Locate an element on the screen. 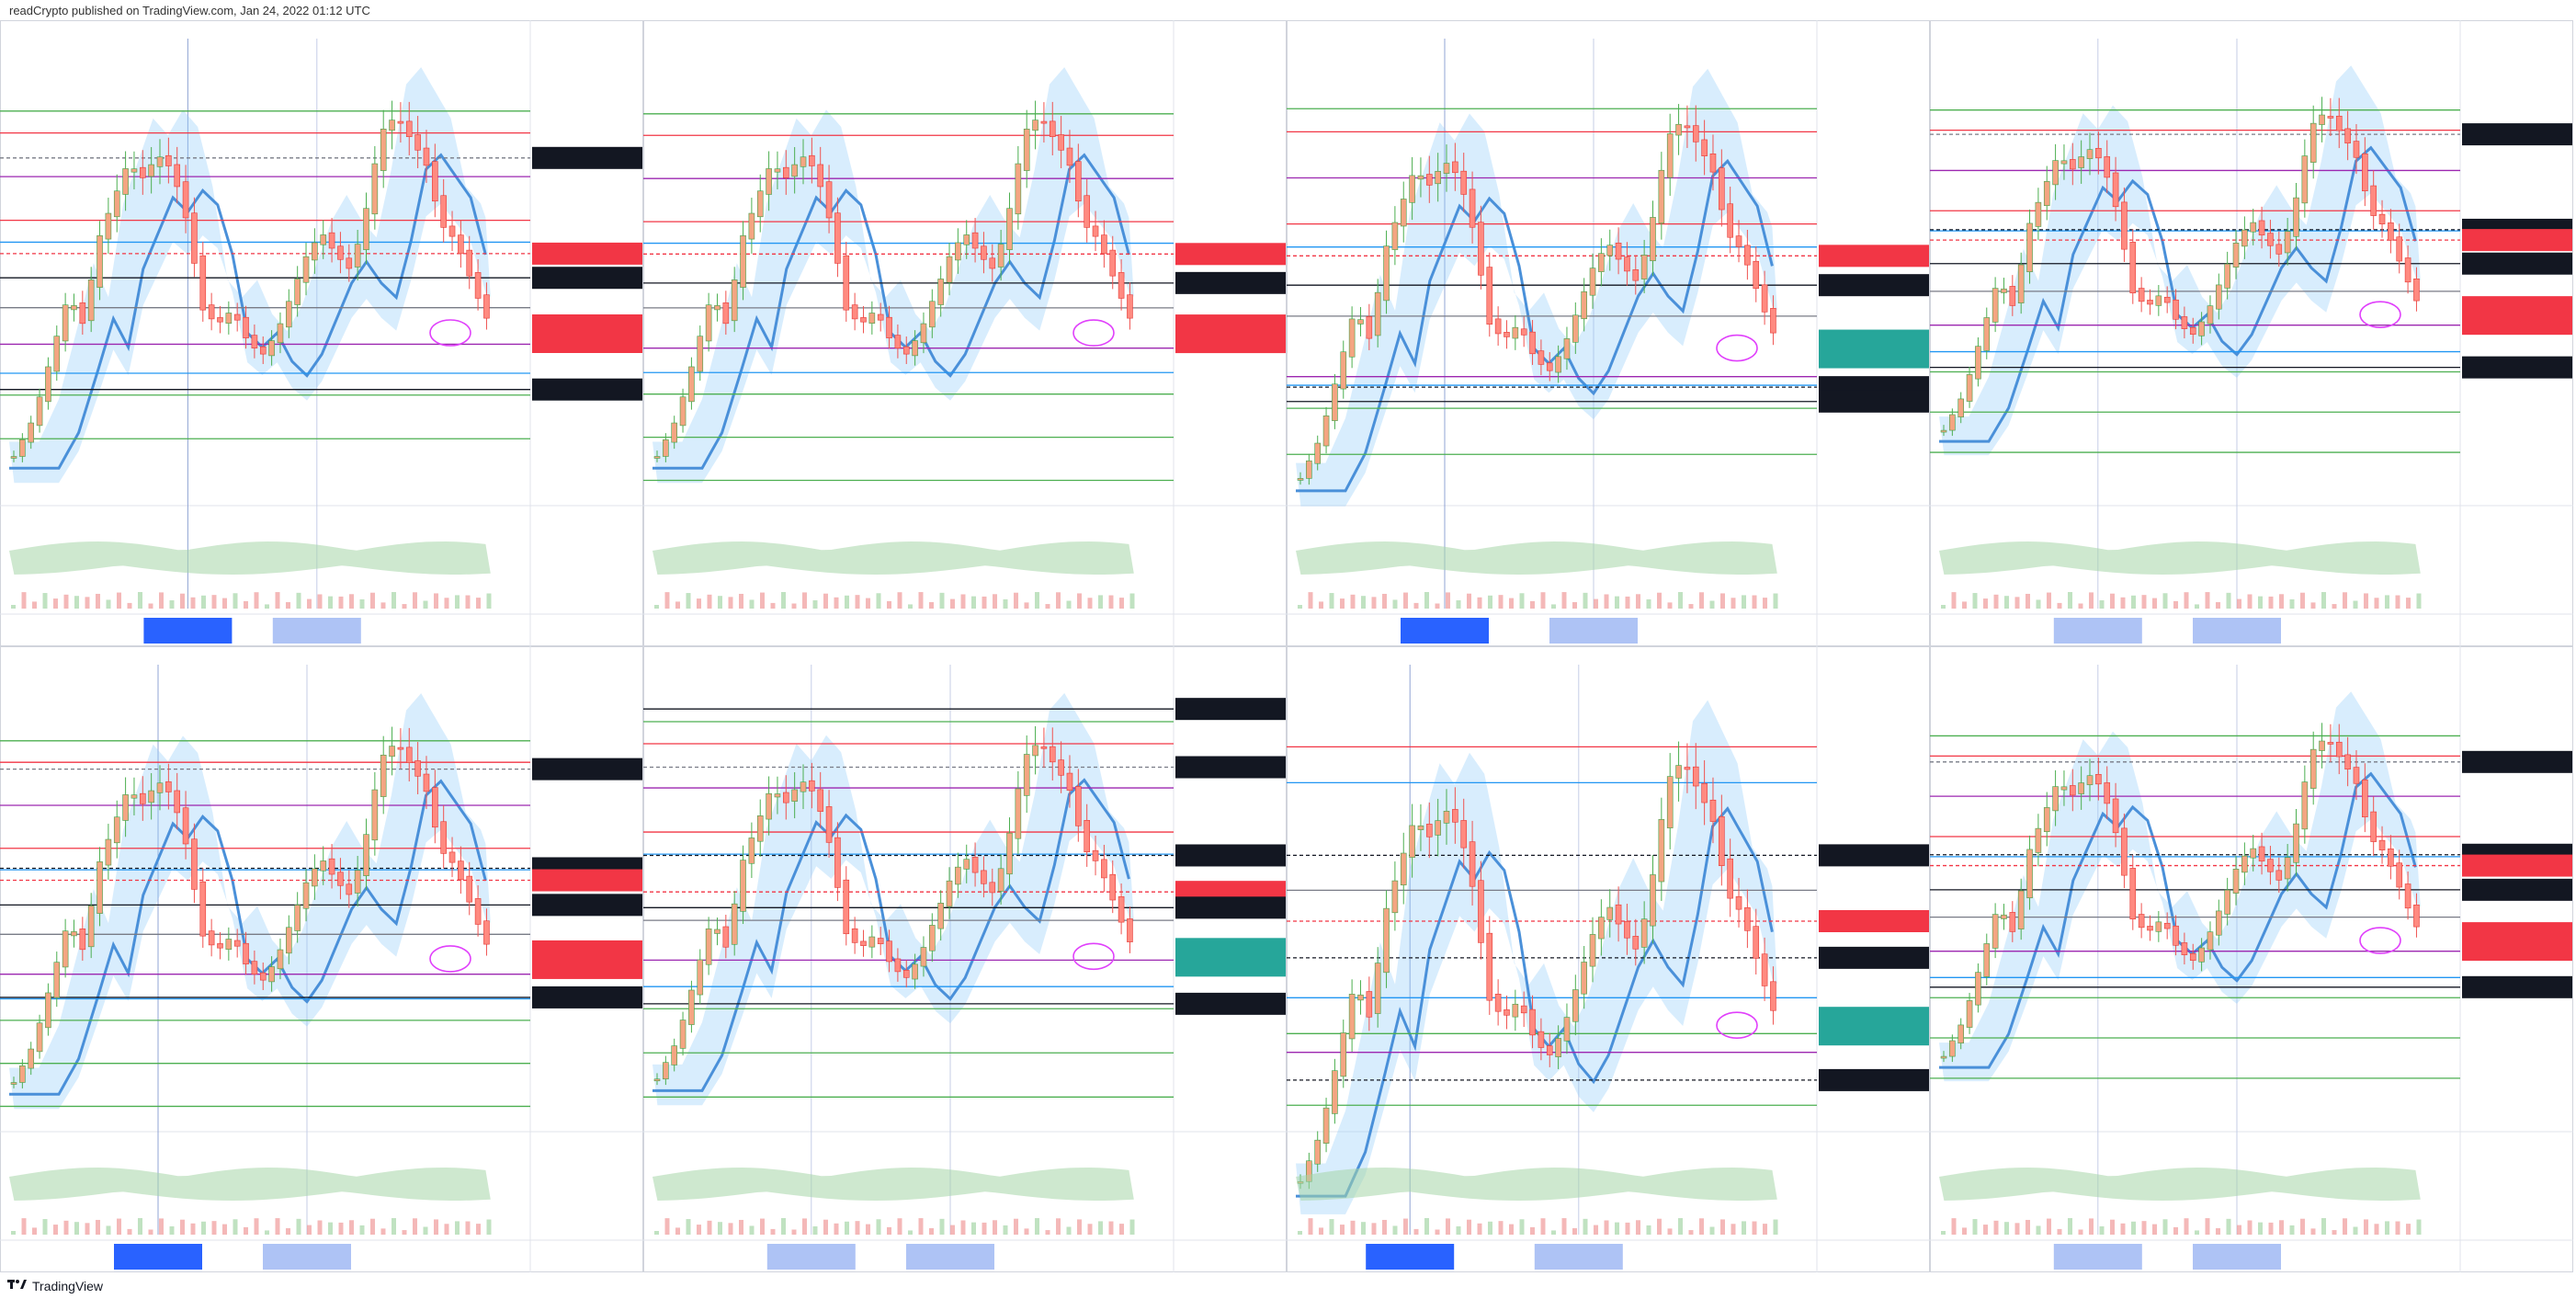 This screenshot has width=2576, height=1299. circle-annotation is located at coordinates (450, 333).